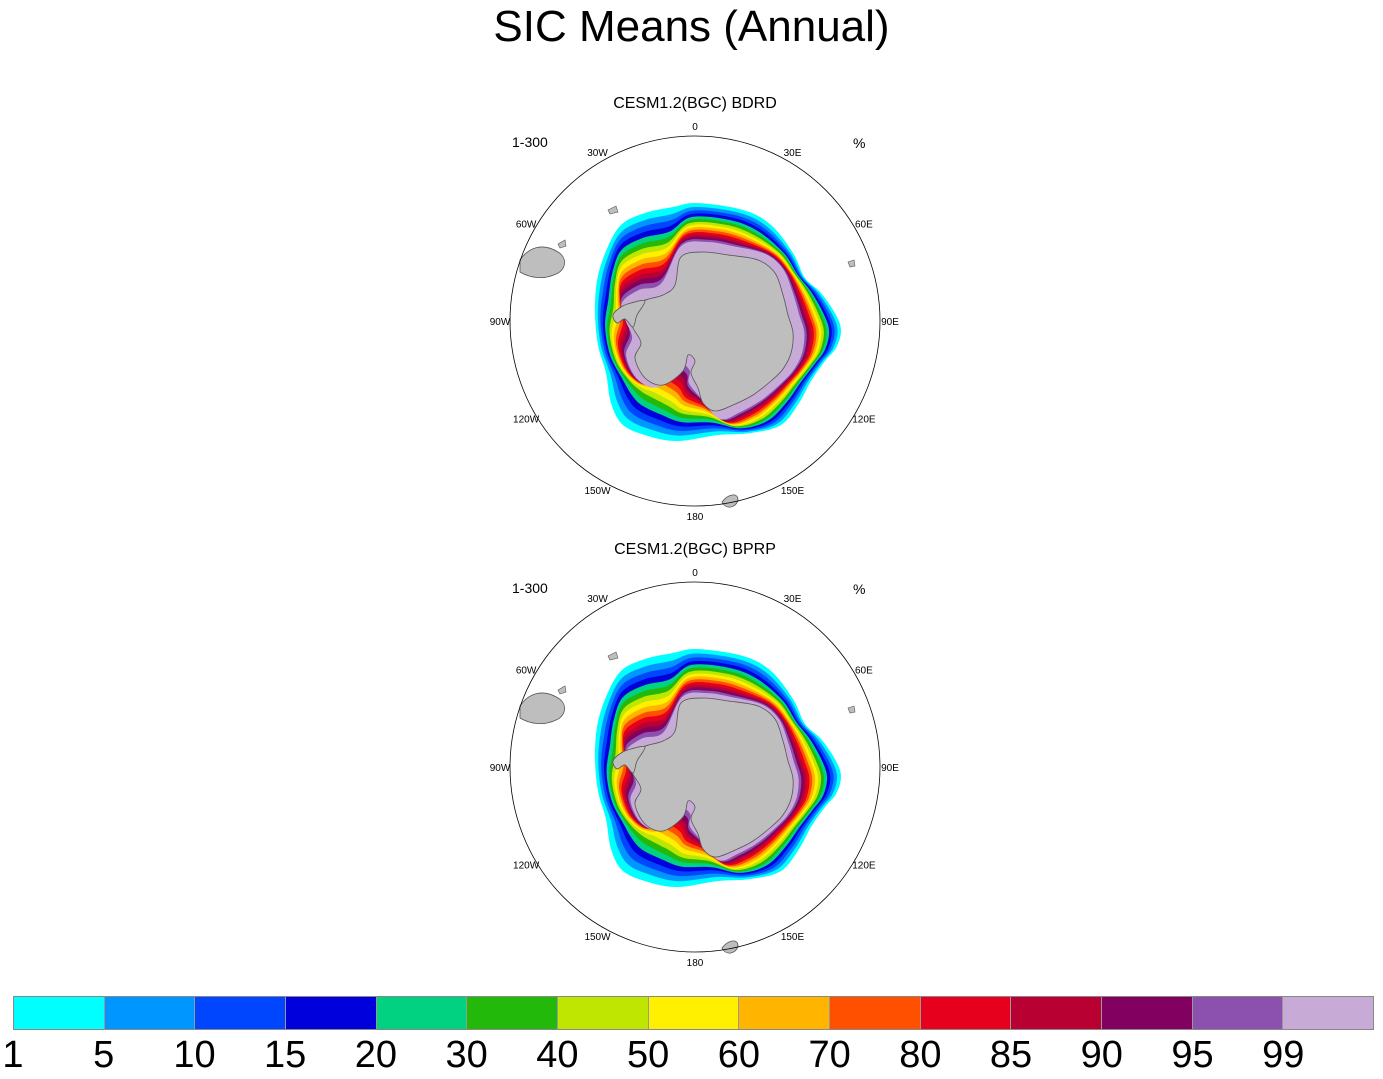 The width and height of the screenshot is (1383, 1079). I want to click on colorbar-label: 40, so click(557, 1055).